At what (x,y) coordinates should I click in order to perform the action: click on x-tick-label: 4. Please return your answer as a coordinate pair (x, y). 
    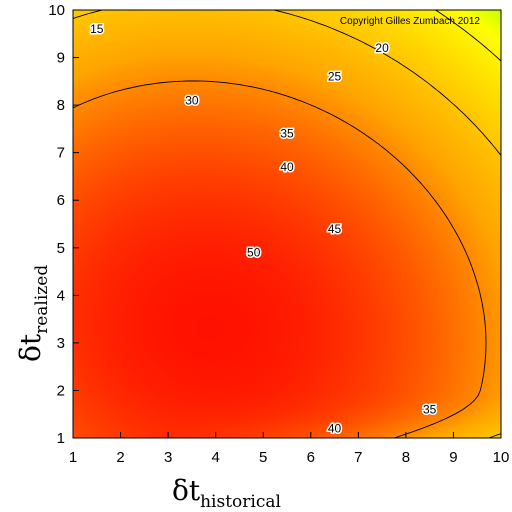
    Looking at the image, I should click on (215, 457).